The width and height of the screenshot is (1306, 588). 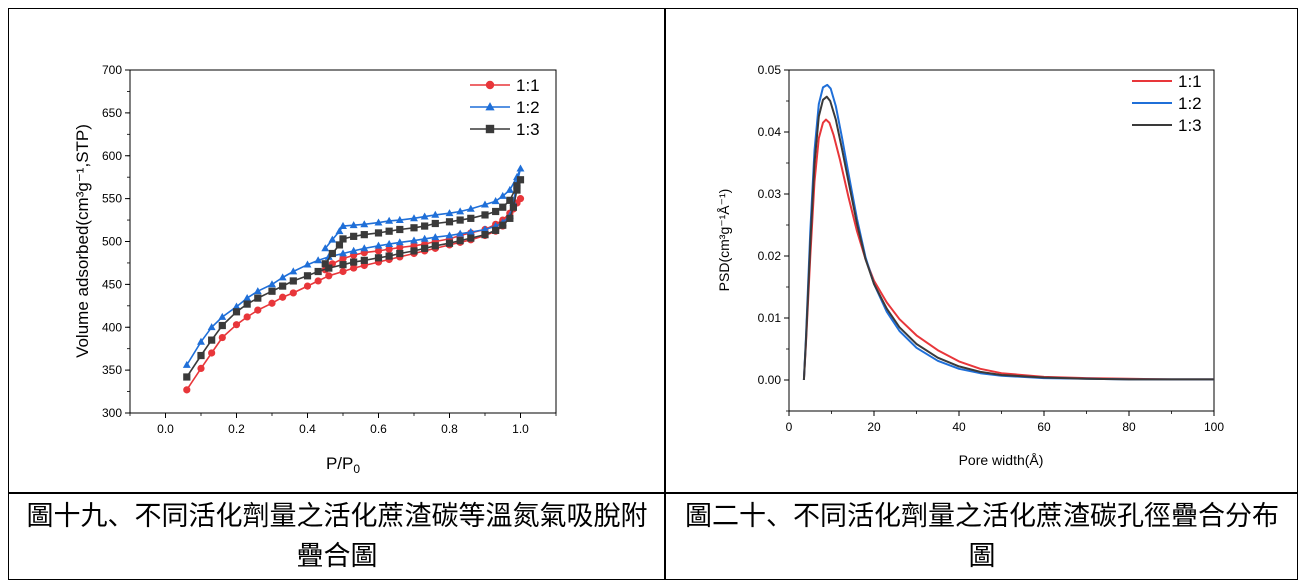 I want to click on x-tick-label: 0.4, so click(x=307, y=429).